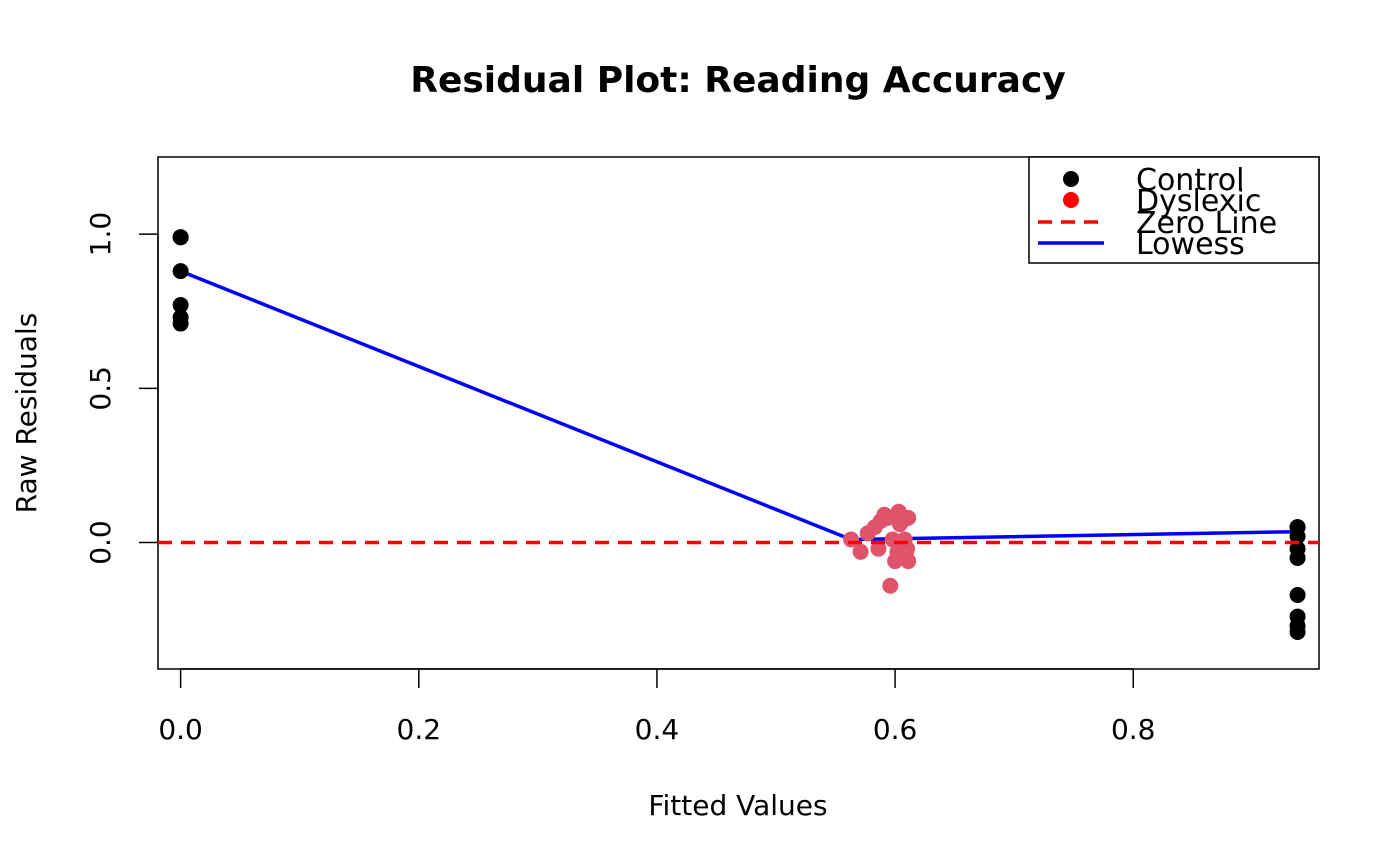  I want to click on legend-marker-control, so click(1071, 179).